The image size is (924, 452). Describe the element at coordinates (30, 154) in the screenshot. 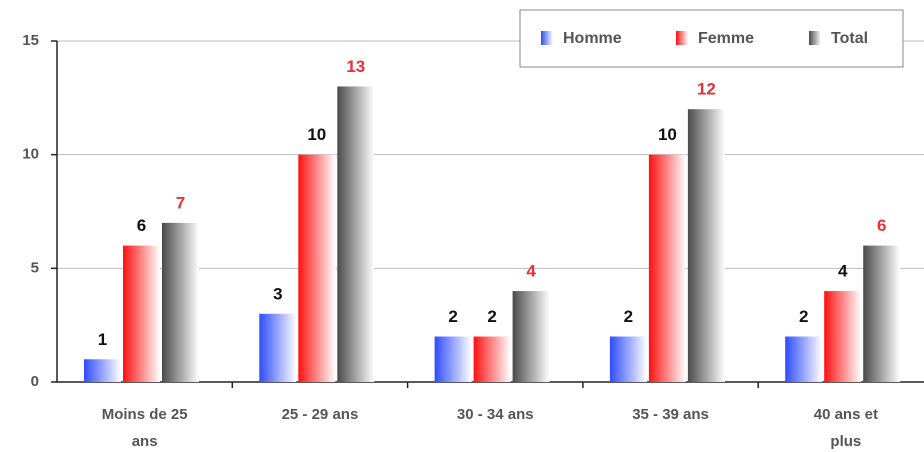

I see `y-tick-label: 10` at that location.